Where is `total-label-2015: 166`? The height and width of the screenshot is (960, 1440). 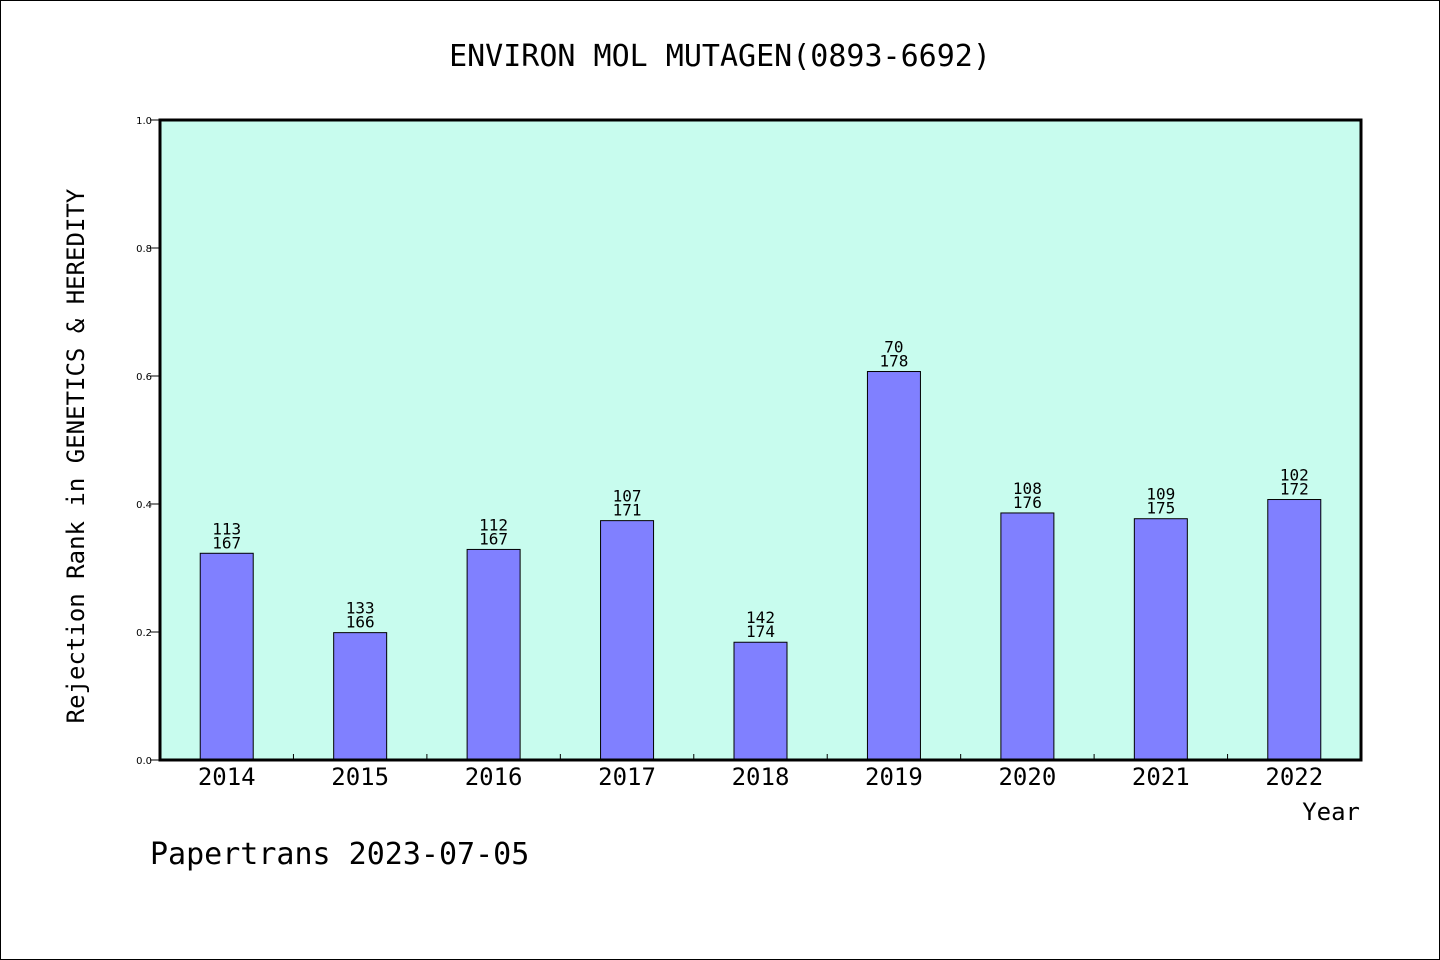
total-label-2015: 166 is located at coordinates (360, 622).